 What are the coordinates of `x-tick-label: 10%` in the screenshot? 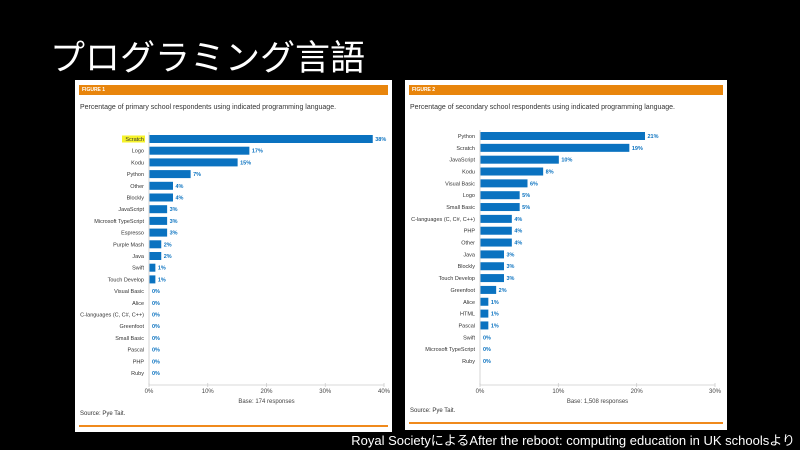 It's located at (208, 392).